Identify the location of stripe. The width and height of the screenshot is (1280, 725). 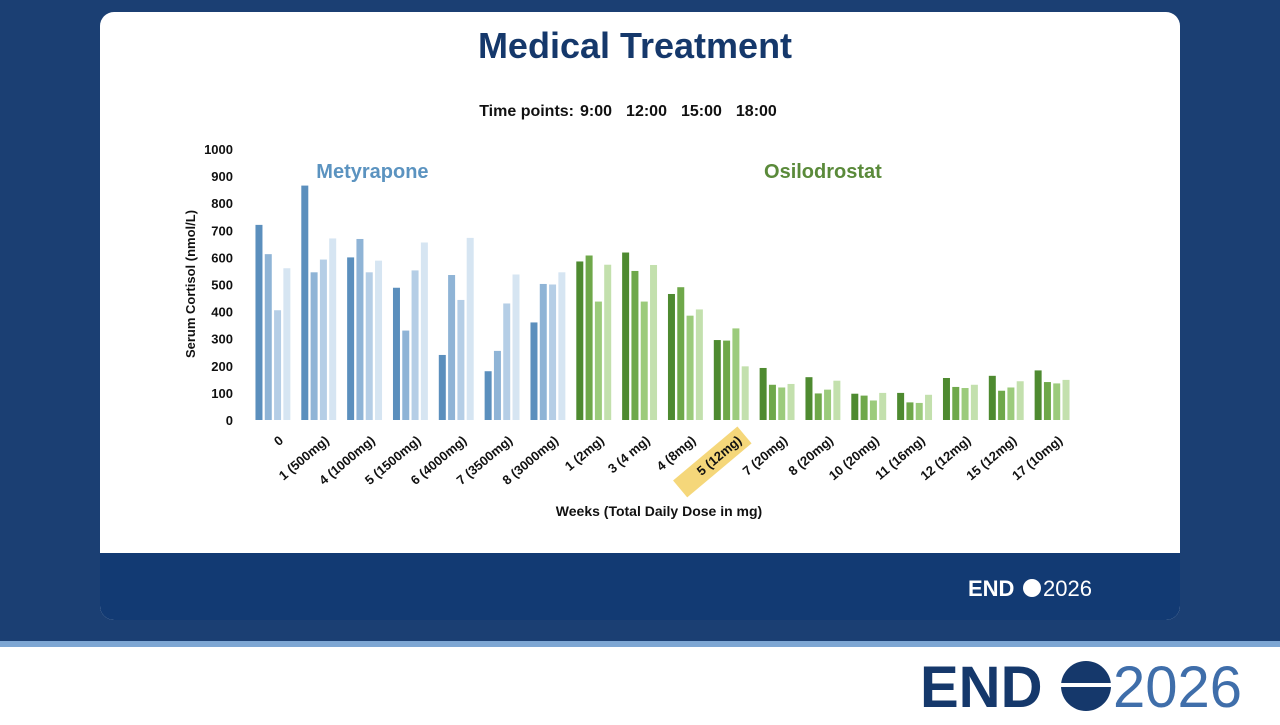
(640, 644).